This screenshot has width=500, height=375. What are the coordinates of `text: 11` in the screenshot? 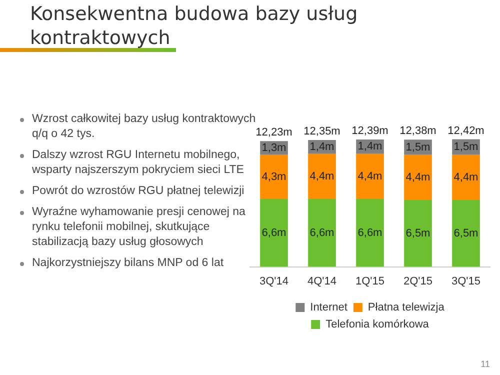 It's located at (485, 364).